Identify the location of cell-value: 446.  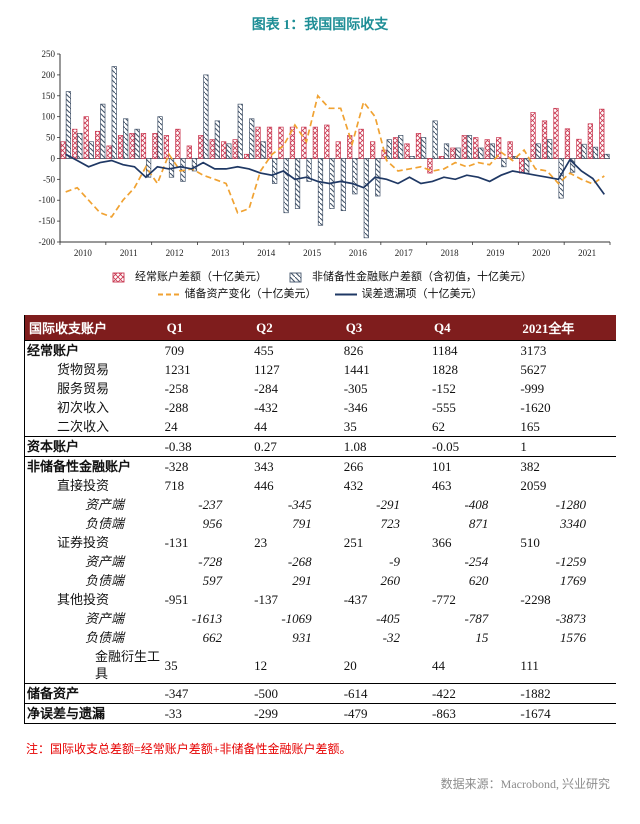
(264, 485).